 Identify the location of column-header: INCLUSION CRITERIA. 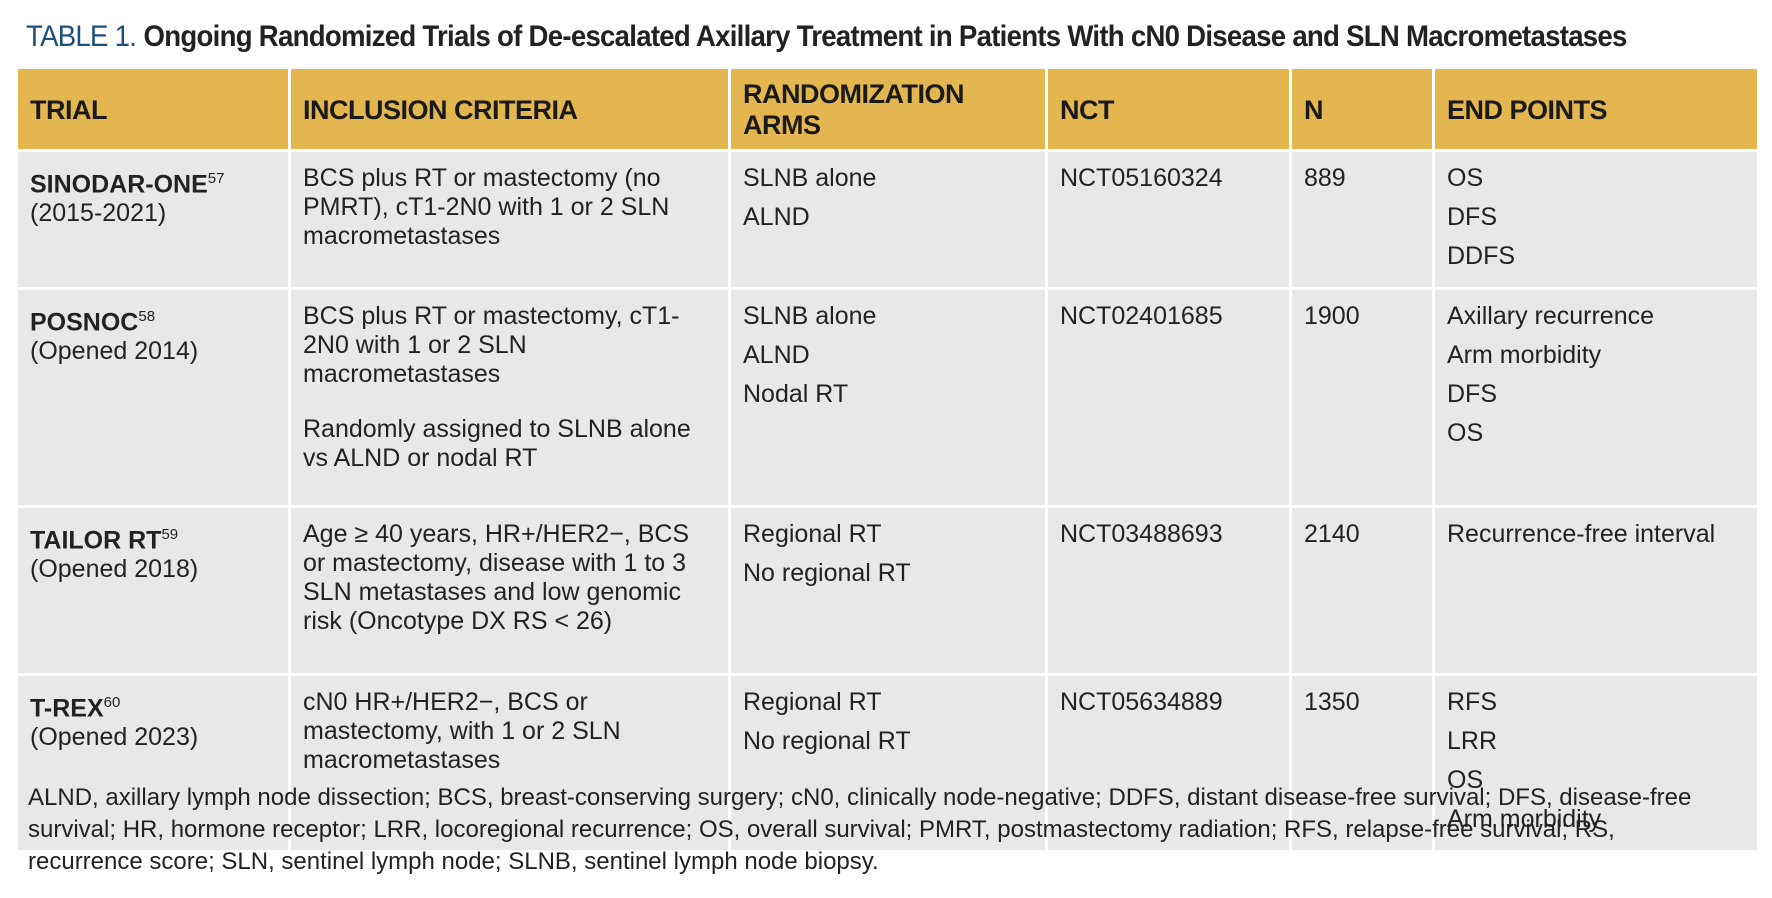
(509, 109).